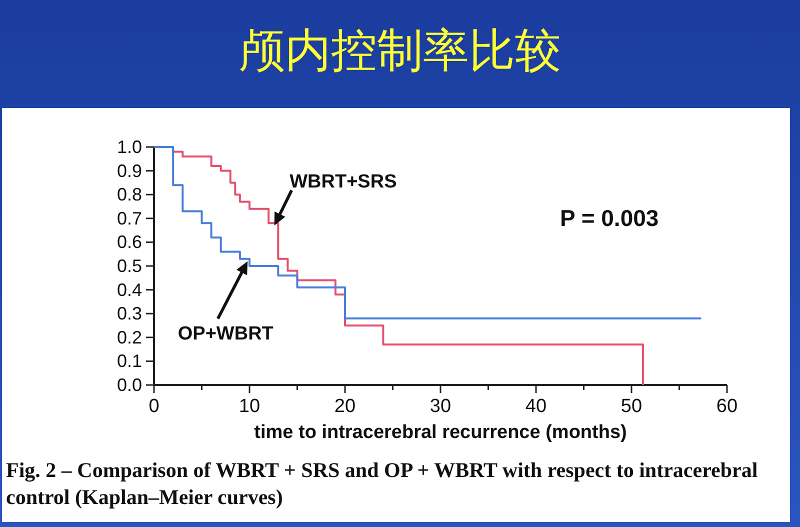  Describe the element at coordinates (129, 290) in the screenshot. I see `y-tick-label: 0.4` at that location.